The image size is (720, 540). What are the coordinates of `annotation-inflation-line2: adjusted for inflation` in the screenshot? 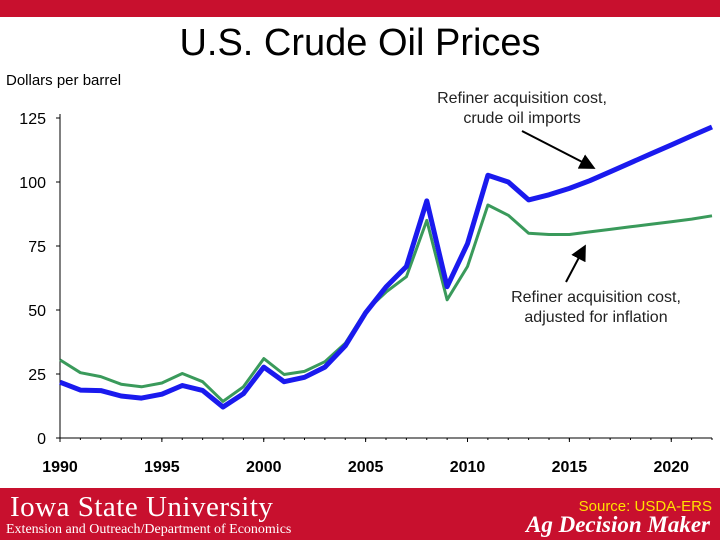 It's located at (596, 317).